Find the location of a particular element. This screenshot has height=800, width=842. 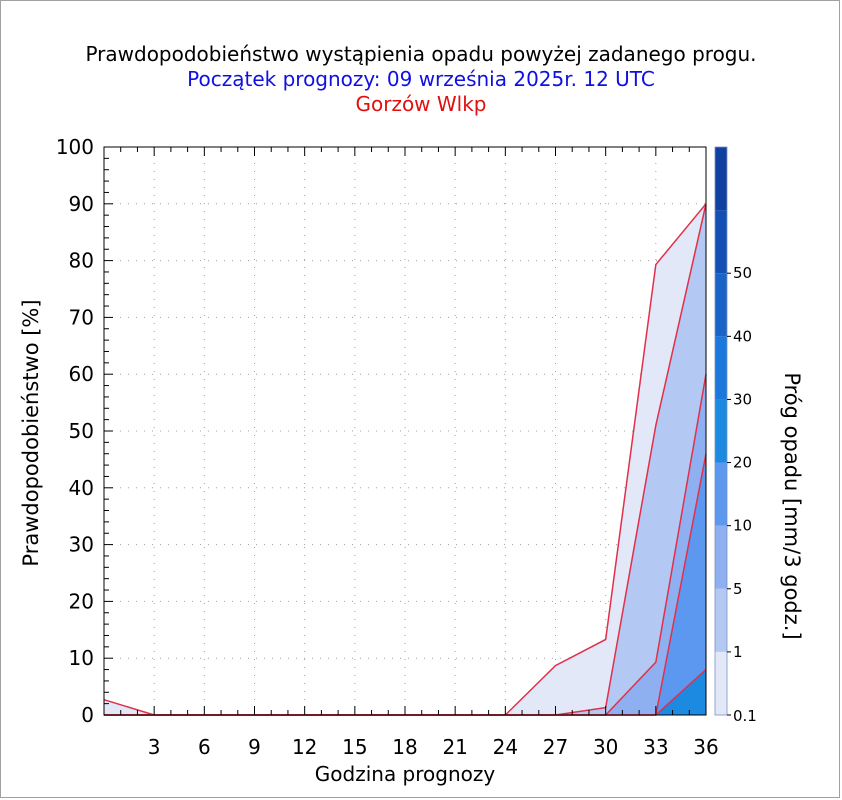

x-tick-label: 33 is located at coordinates (655, 747).